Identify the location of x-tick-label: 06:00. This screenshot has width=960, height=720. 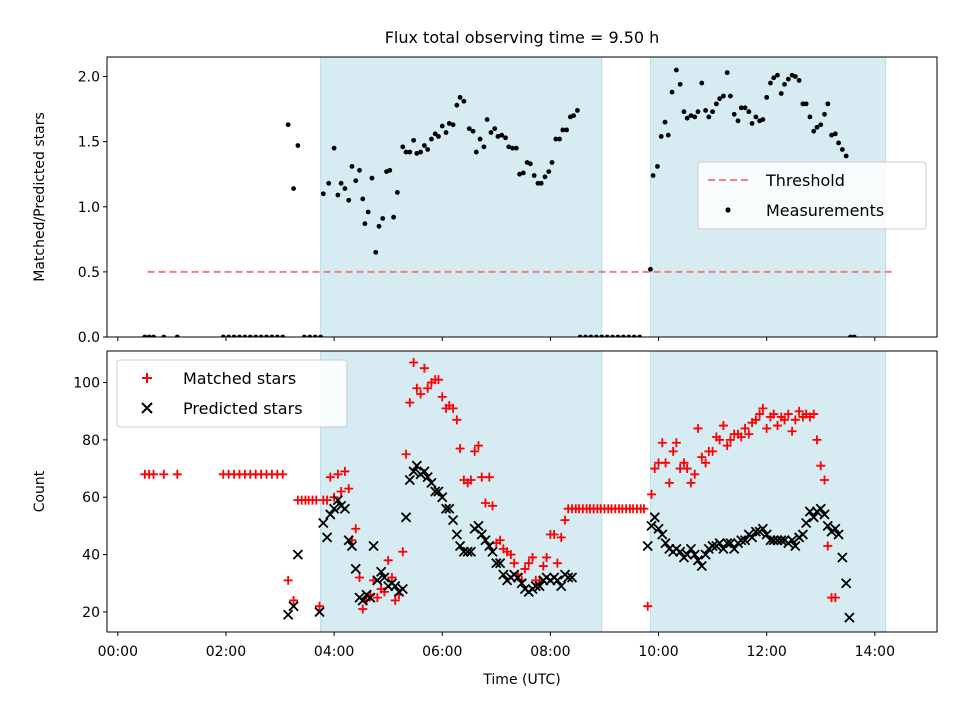
(442, 652).